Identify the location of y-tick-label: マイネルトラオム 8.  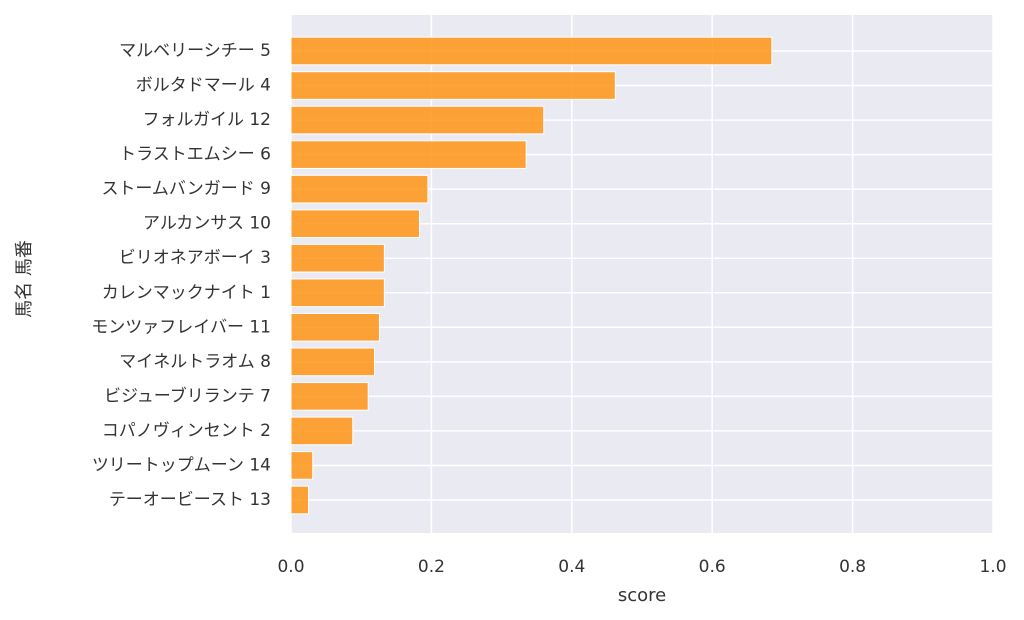
(195, 362).